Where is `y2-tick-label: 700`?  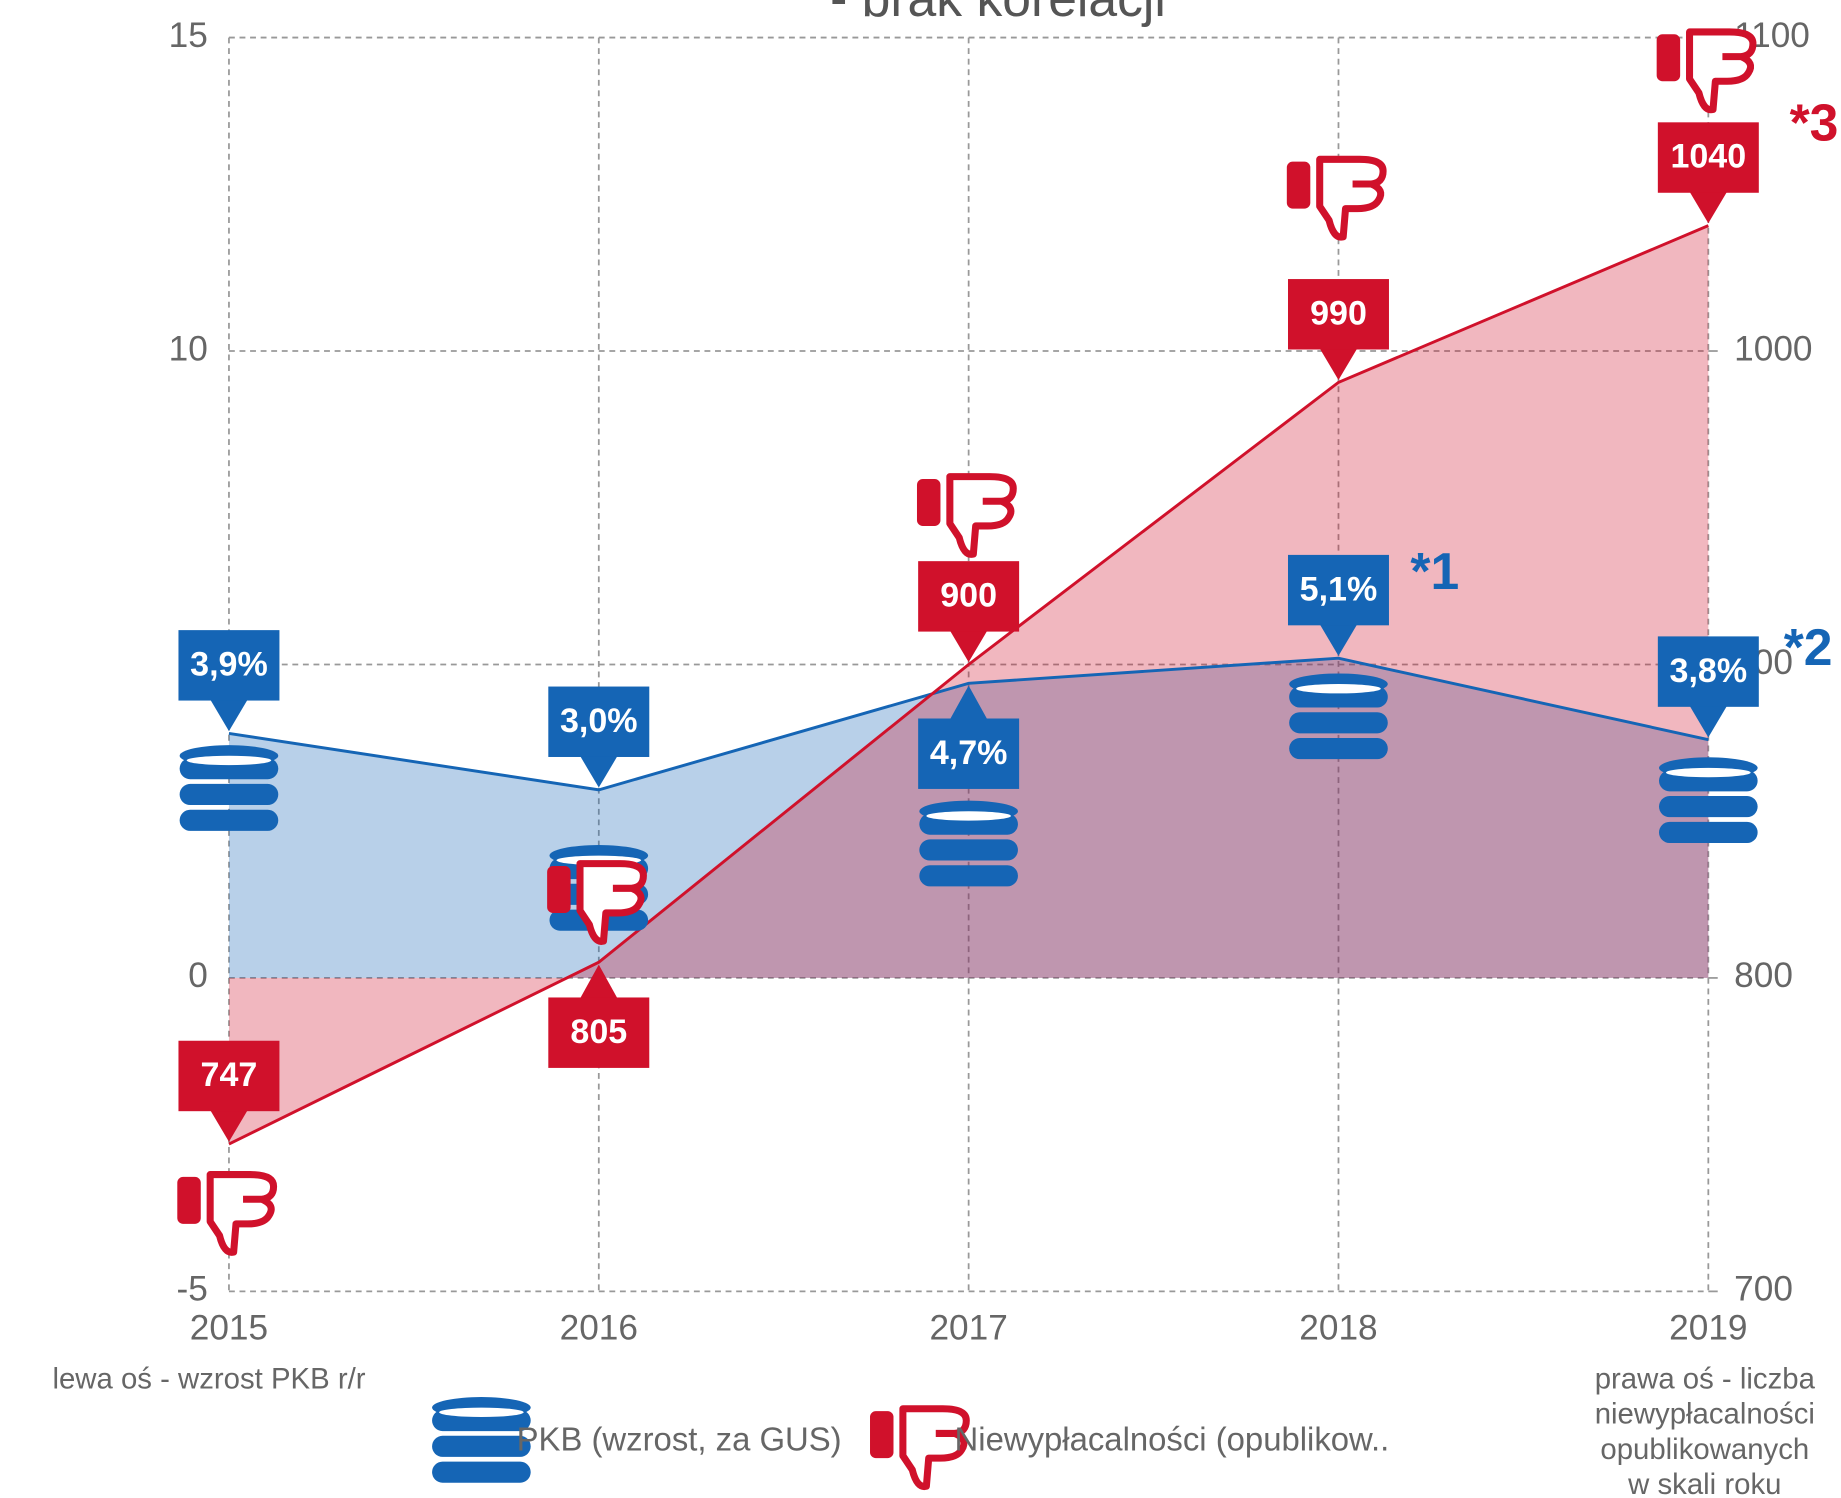
y2-tick-label: 700 is located at coordinates (1763, 1289).